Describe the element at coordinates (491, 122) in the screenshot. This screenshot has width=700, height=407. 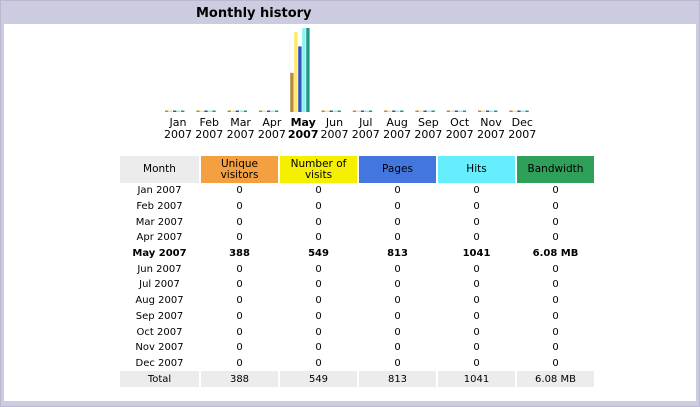
I see `chart-month-name: Nov` at that location.